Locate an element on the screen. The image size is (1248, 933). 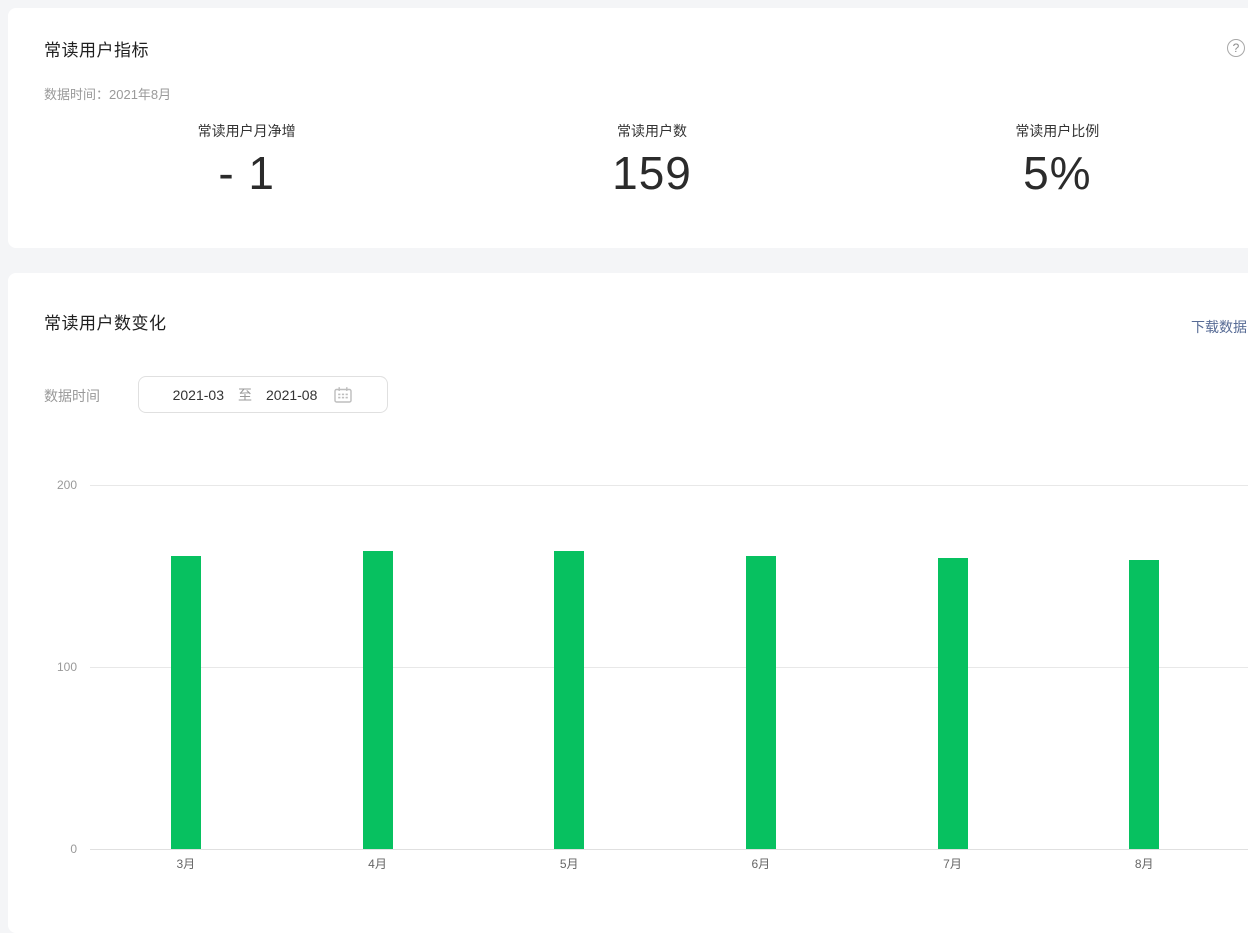
date-filter-label: 数据时间 is located at coordinates (72, 396).